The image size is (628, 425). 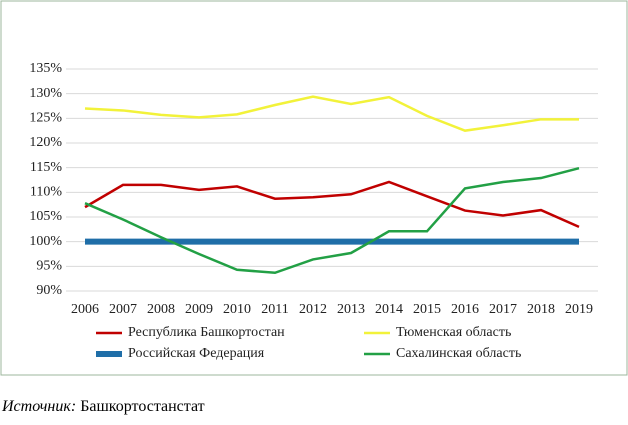 I want to click on y-tick-label: 135%, so click(x=45, y=68).